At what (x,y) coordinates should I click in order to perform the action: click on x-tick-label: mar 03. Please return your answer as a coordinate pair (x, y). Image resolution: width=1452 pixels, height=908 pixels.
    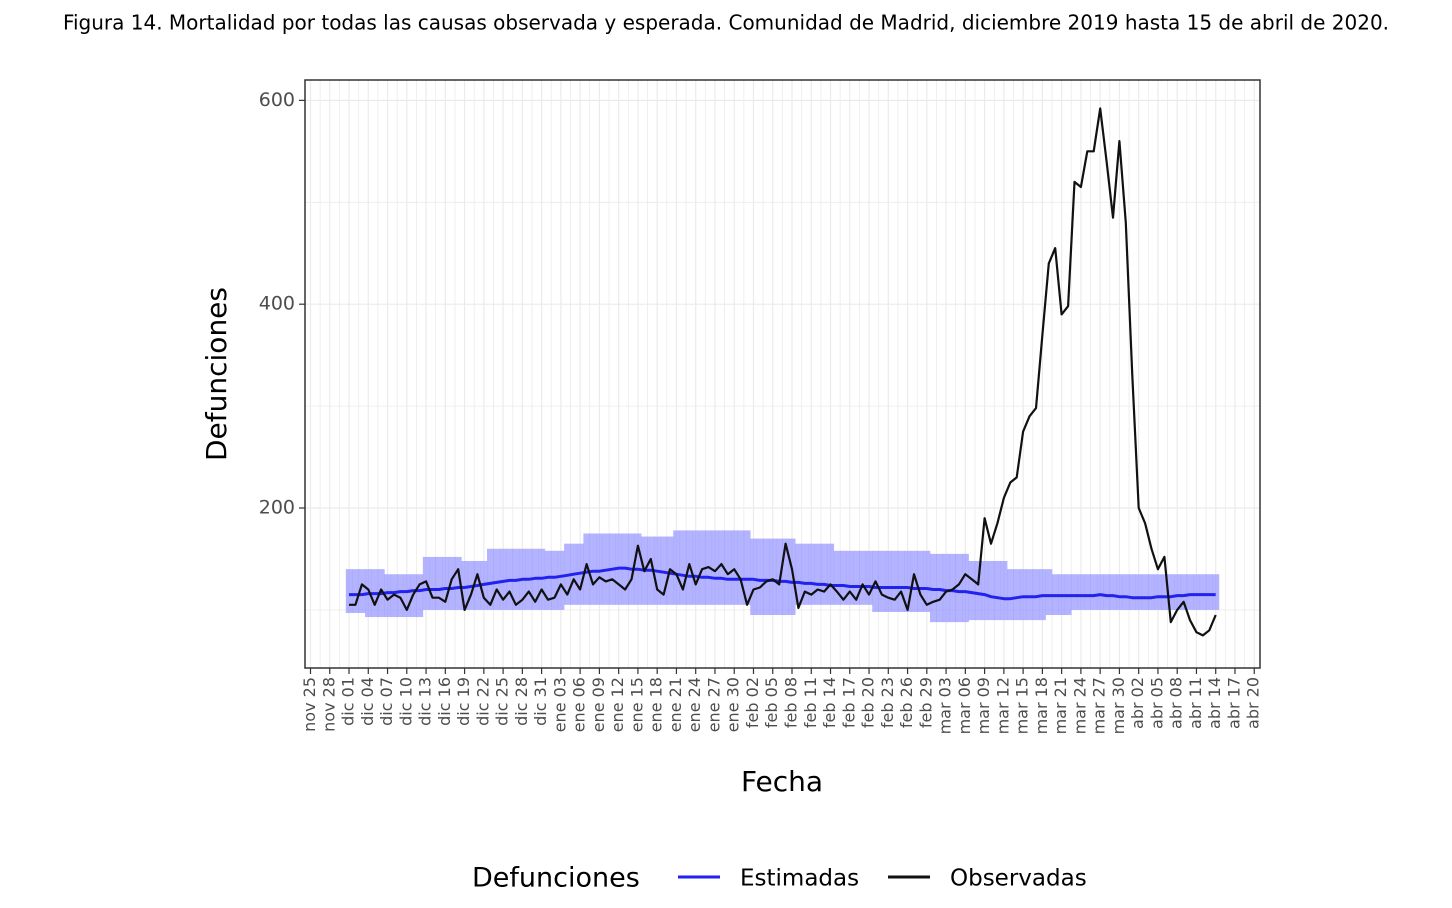
    Looking at the image, I should click on (945, 705).